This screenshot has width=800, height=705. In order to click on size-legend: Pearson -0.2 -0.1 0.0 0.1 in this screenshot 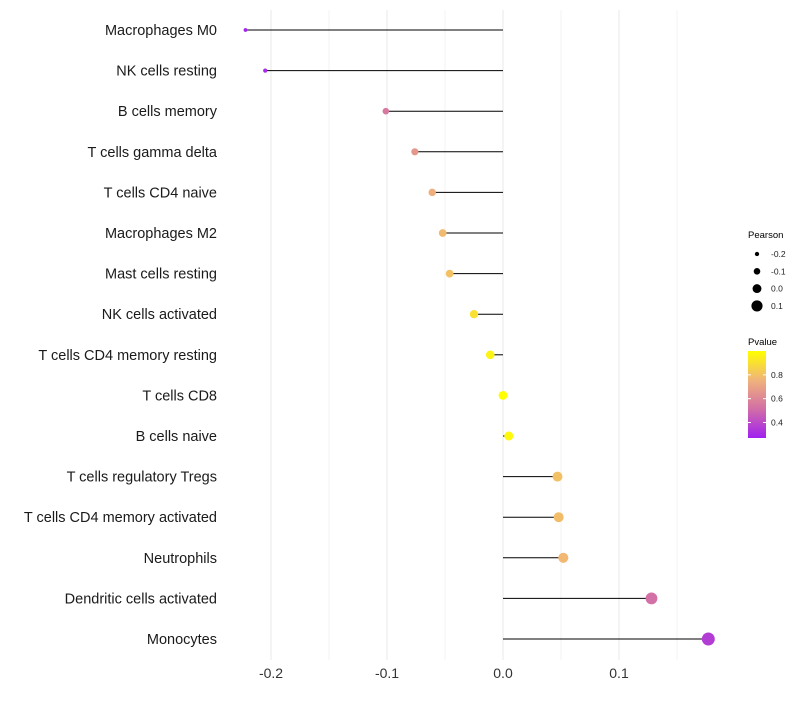, I will do `click(767, 271)`.